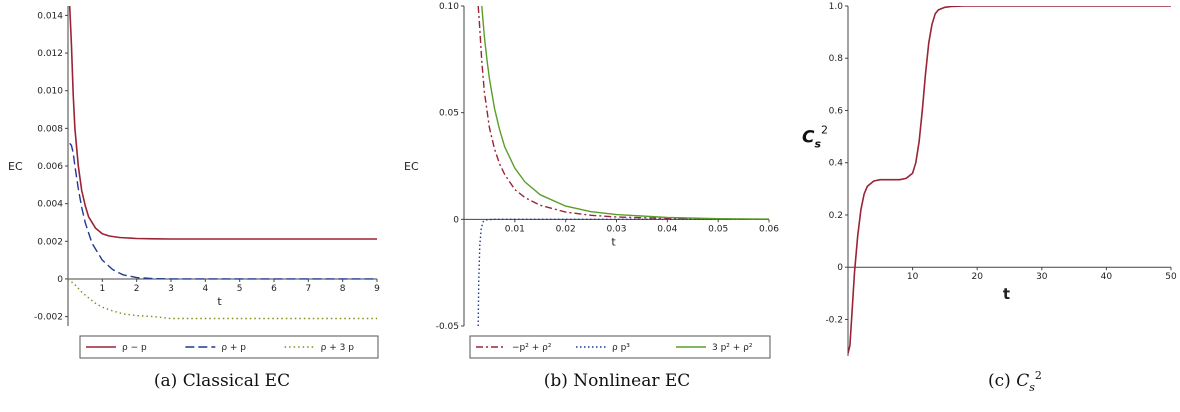  I want to click on x-tick-label: 5, so click(240, 289).